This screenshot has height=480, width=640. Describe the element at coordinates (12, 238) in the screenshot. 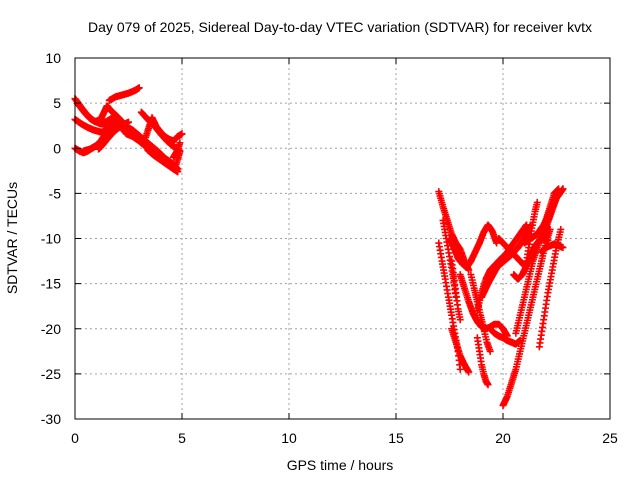

I see `y-axis-label: SDTVAR / TECUs` at that location.